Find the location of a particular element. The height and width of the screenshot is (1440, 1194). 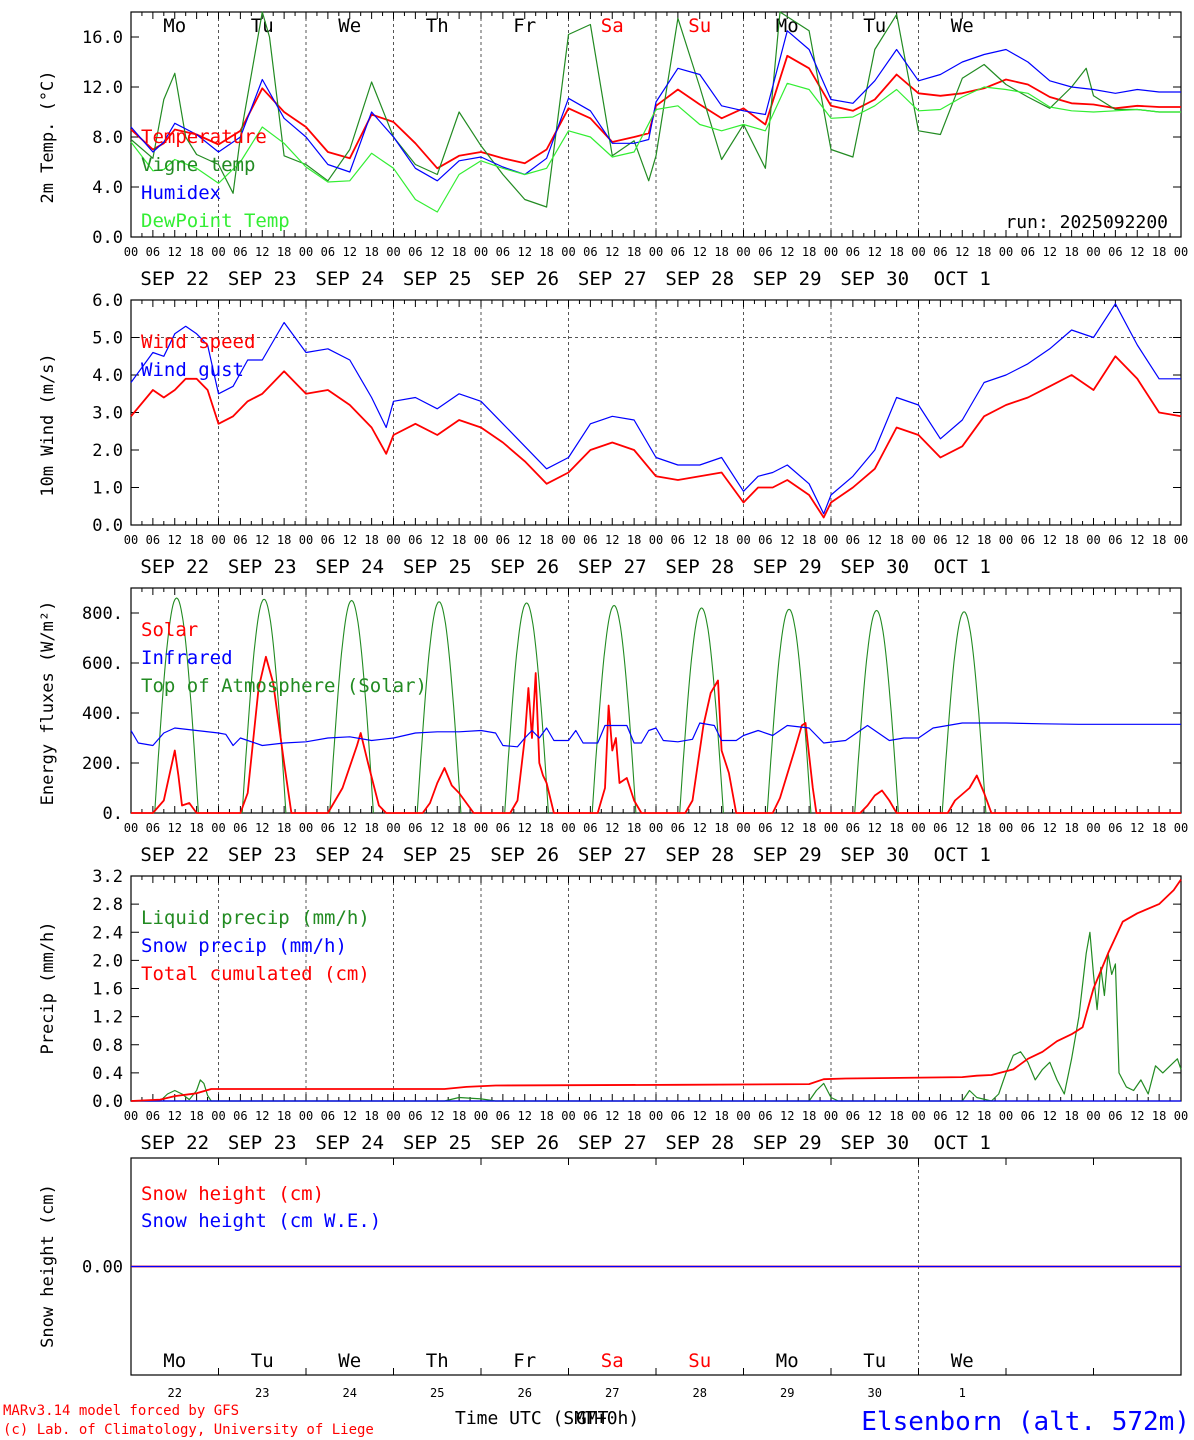

y-tick-label: 0. is located at coordinates (113, 814).